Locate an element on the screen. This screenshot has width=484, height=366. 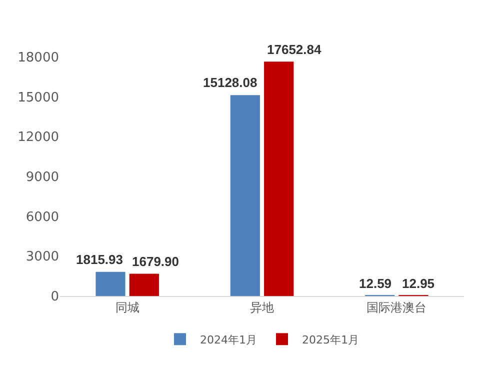
x-tick-label: 国际港澳台 is located at coordinates (396, 307).